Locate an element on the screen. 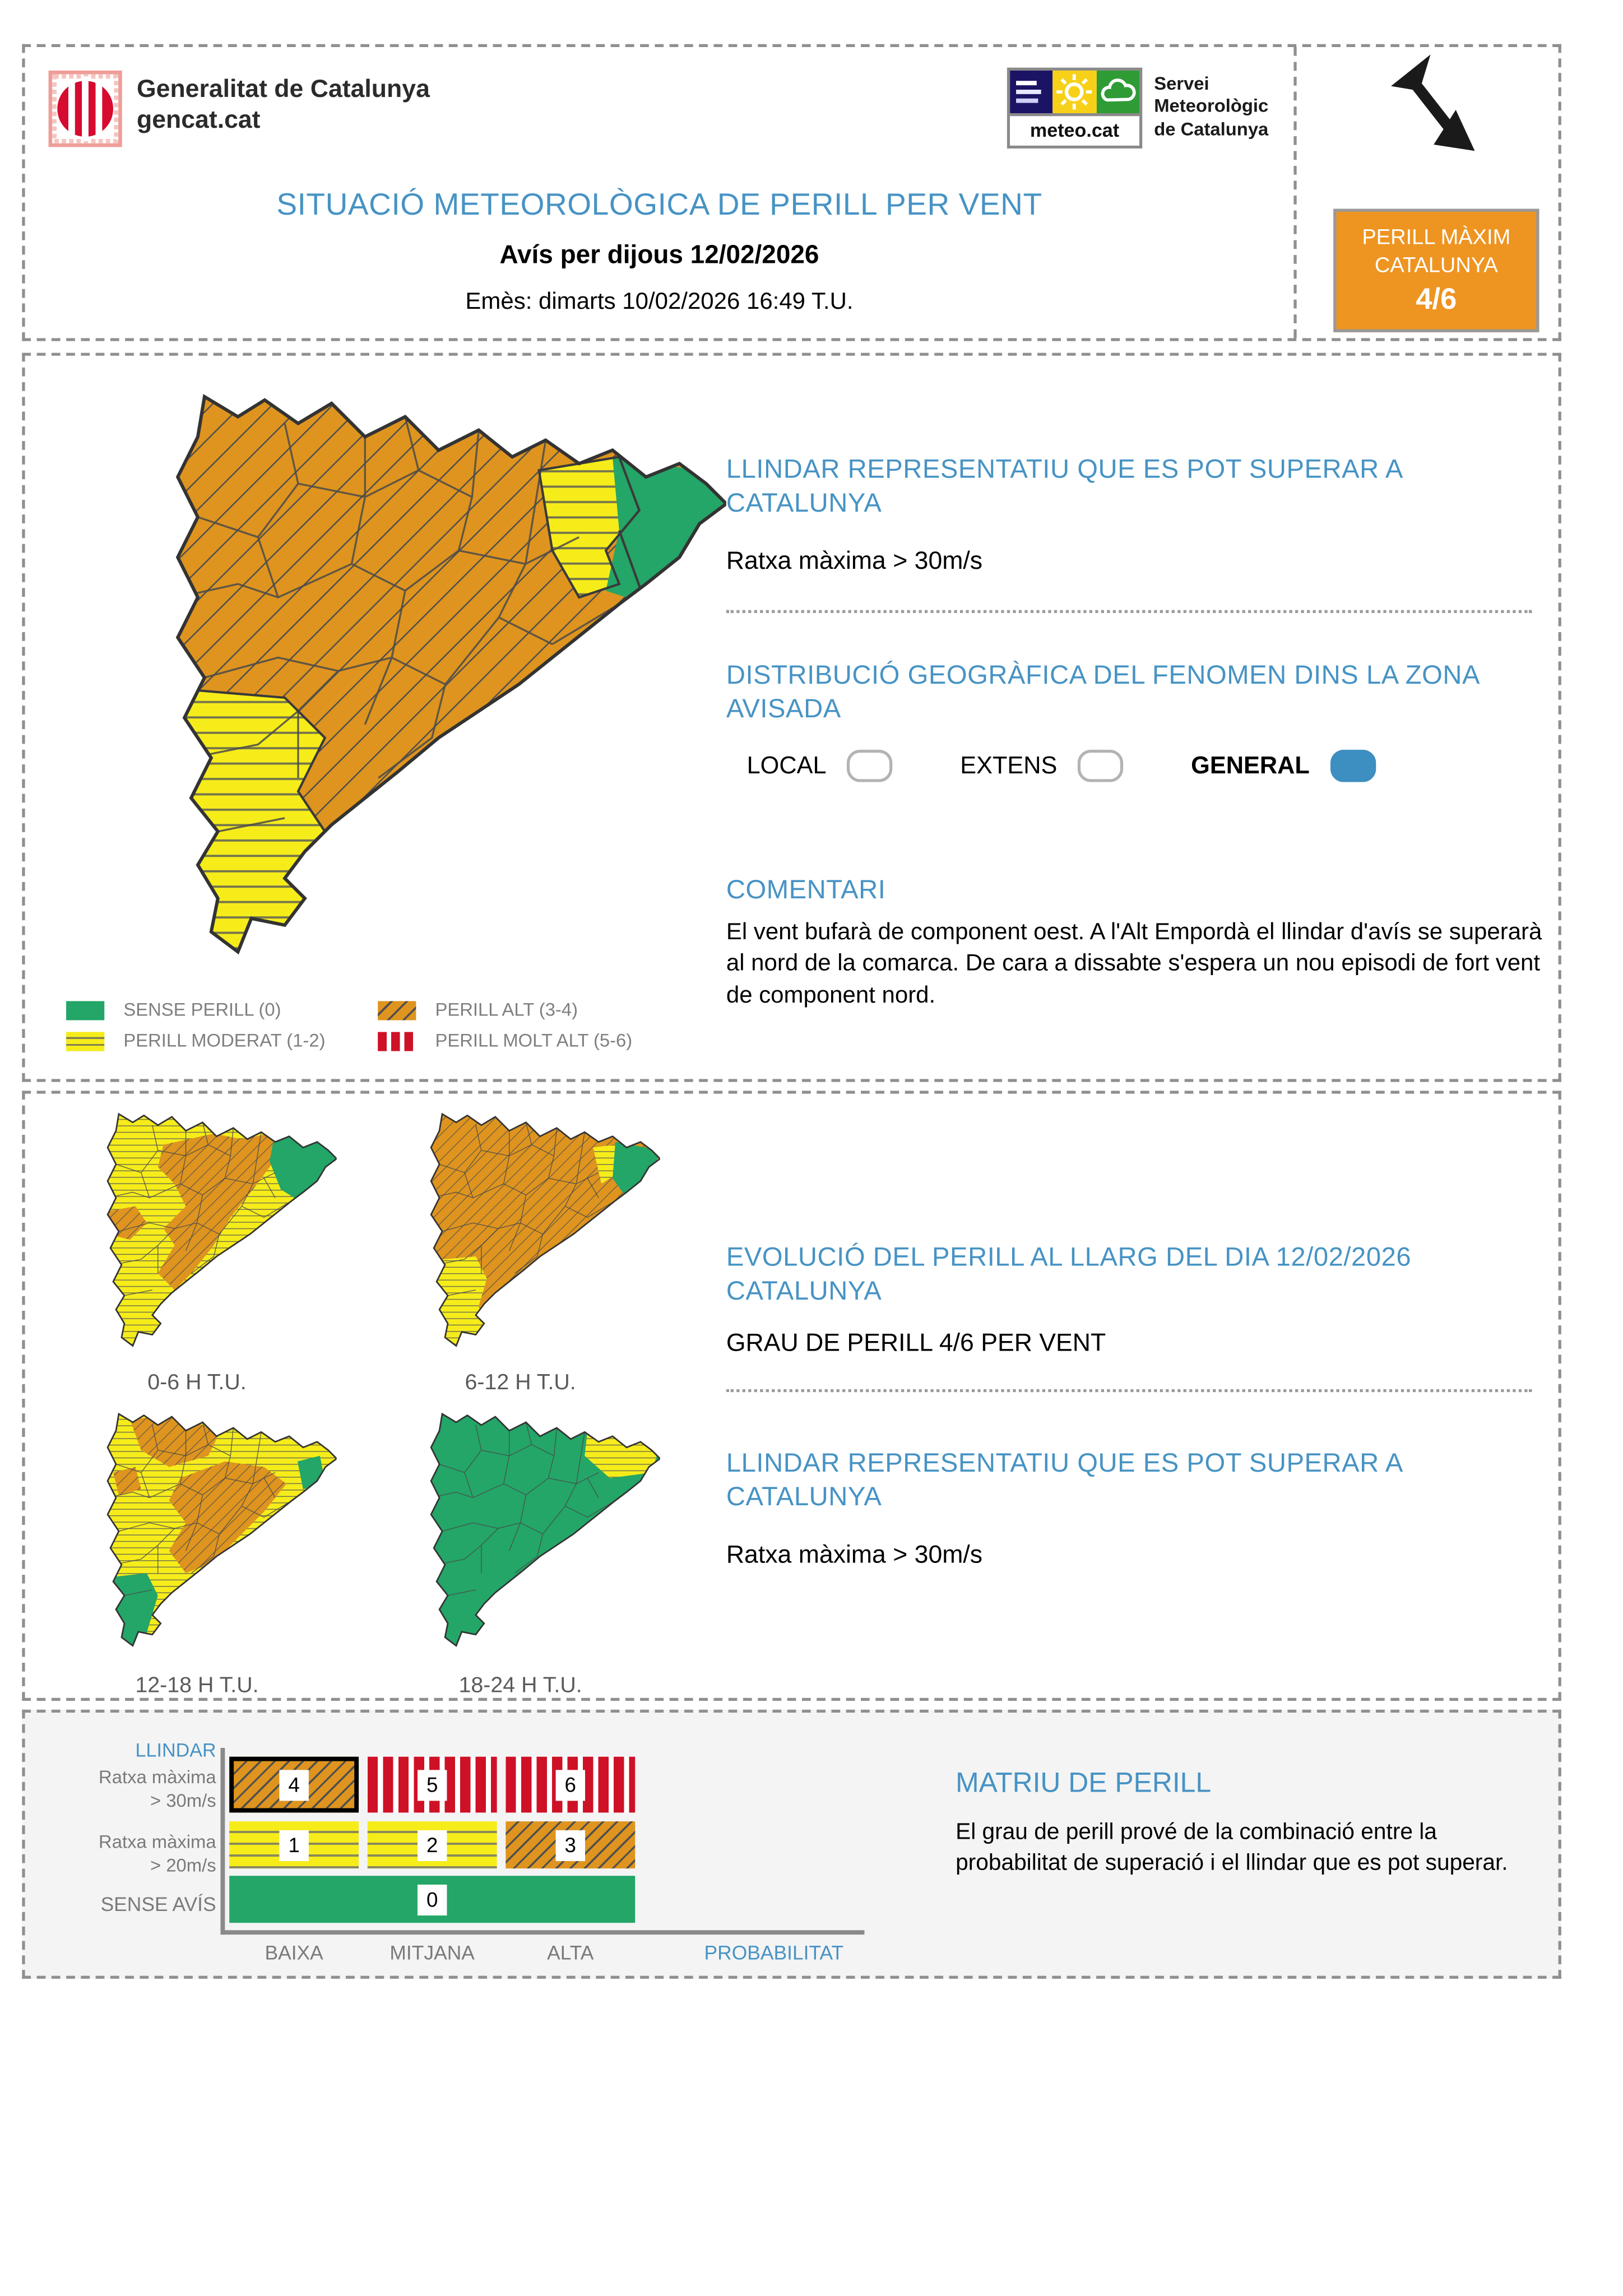 Image resolution: width=1623 pixels, height=2296 pixels. option-general: GENERAL is located at coordinates (1283, 765).